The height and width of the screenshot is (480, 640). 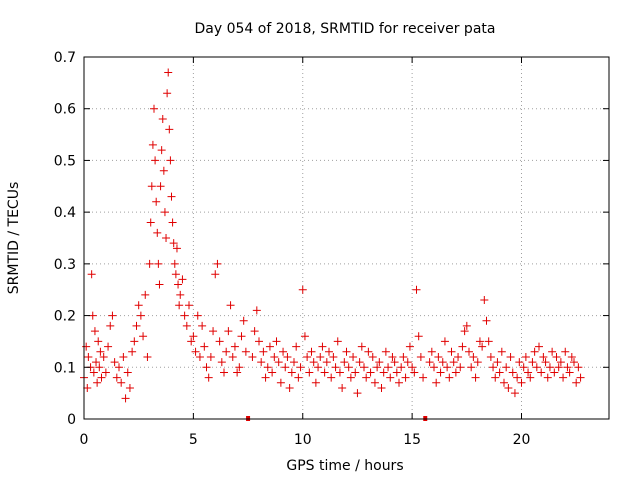 I want to click on y-tick-label: 0.3, so click(x=65, y=265).